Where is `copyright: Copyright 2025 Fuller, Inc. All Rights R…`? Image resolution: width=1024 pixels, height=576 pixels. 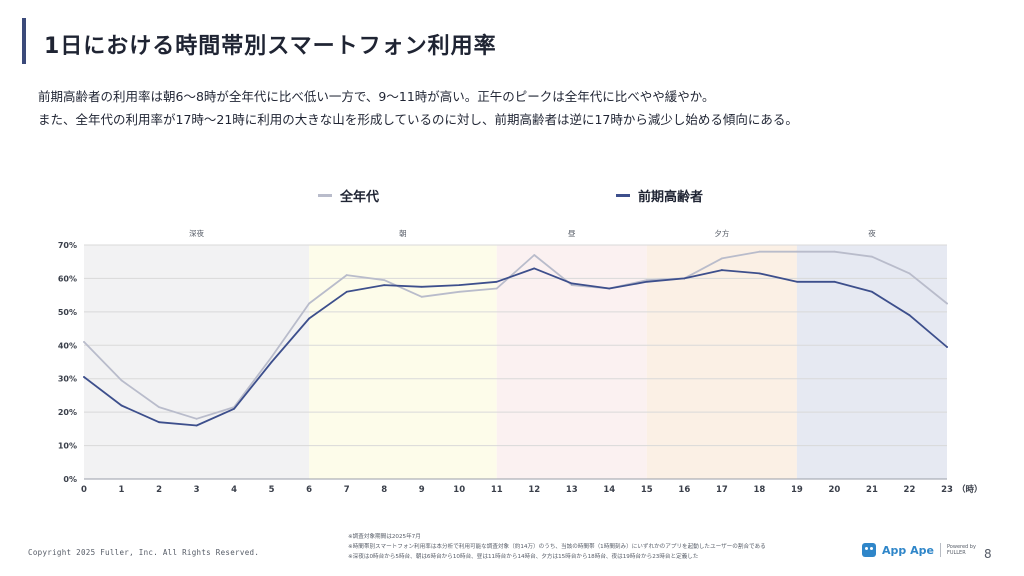
copyright: Copyright 2025 Fuller, Inc. All Rights R… is located at coordinates (144, 552).